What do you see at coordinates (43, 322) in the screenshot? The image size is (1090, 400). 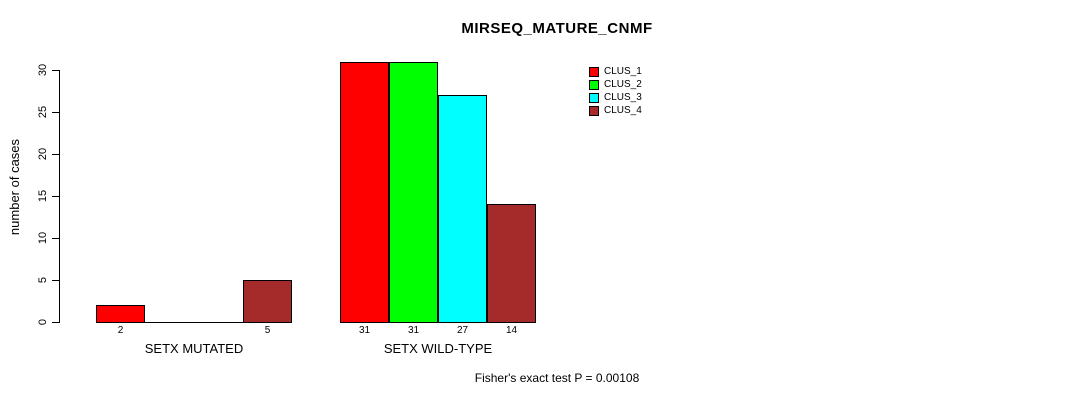 I see `y-tick-label: 0` at bounding box center [43, 322].